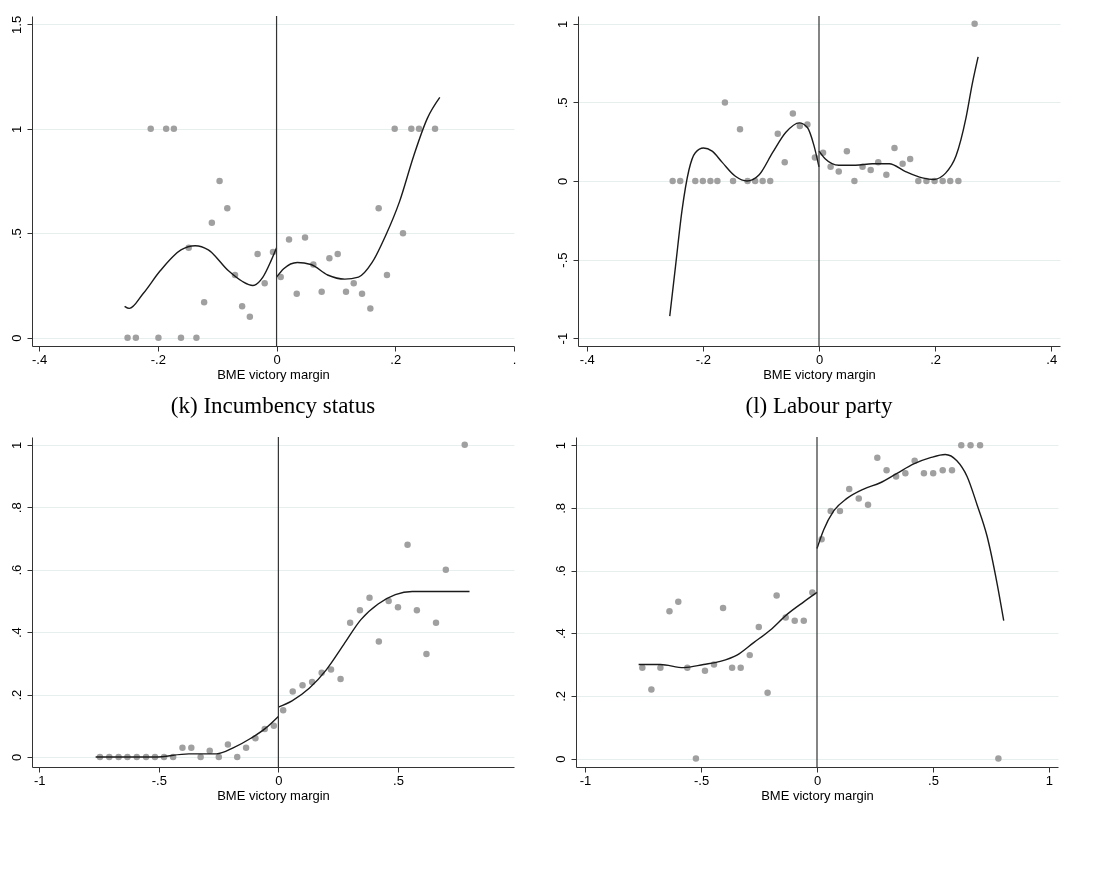 The height and width of the screenshot is (871, 1097). I want to click on x-tick-label: 1, so click(1049, 780).